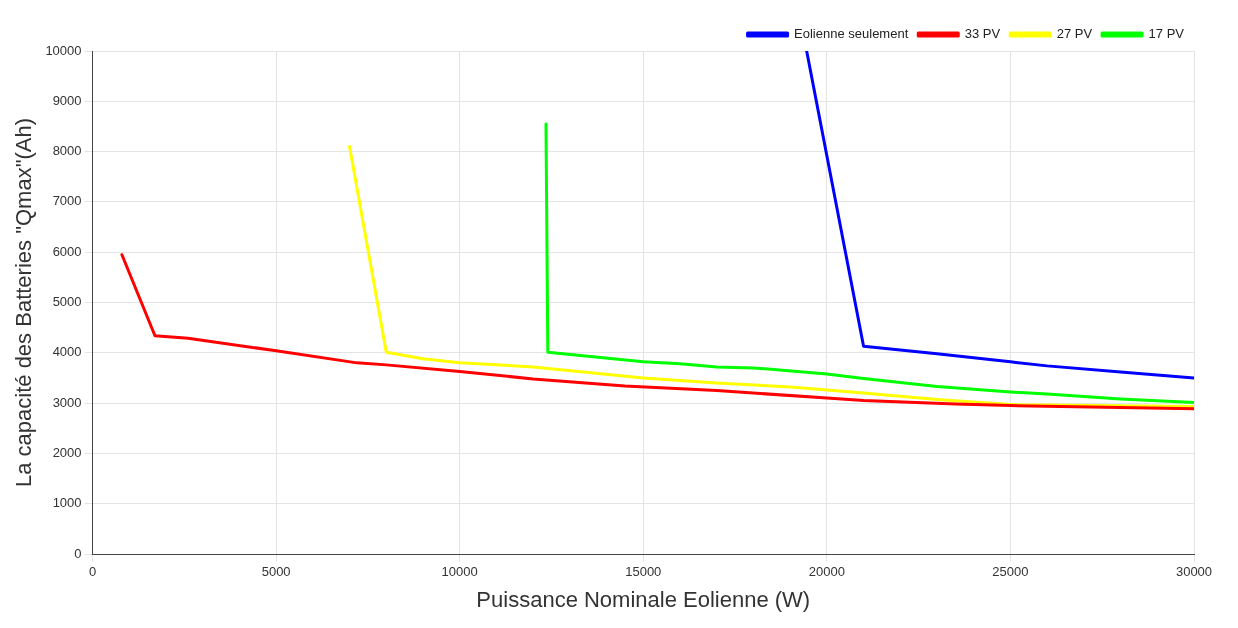  I want to click on y-tick-label: 4000, so click(67, 352).